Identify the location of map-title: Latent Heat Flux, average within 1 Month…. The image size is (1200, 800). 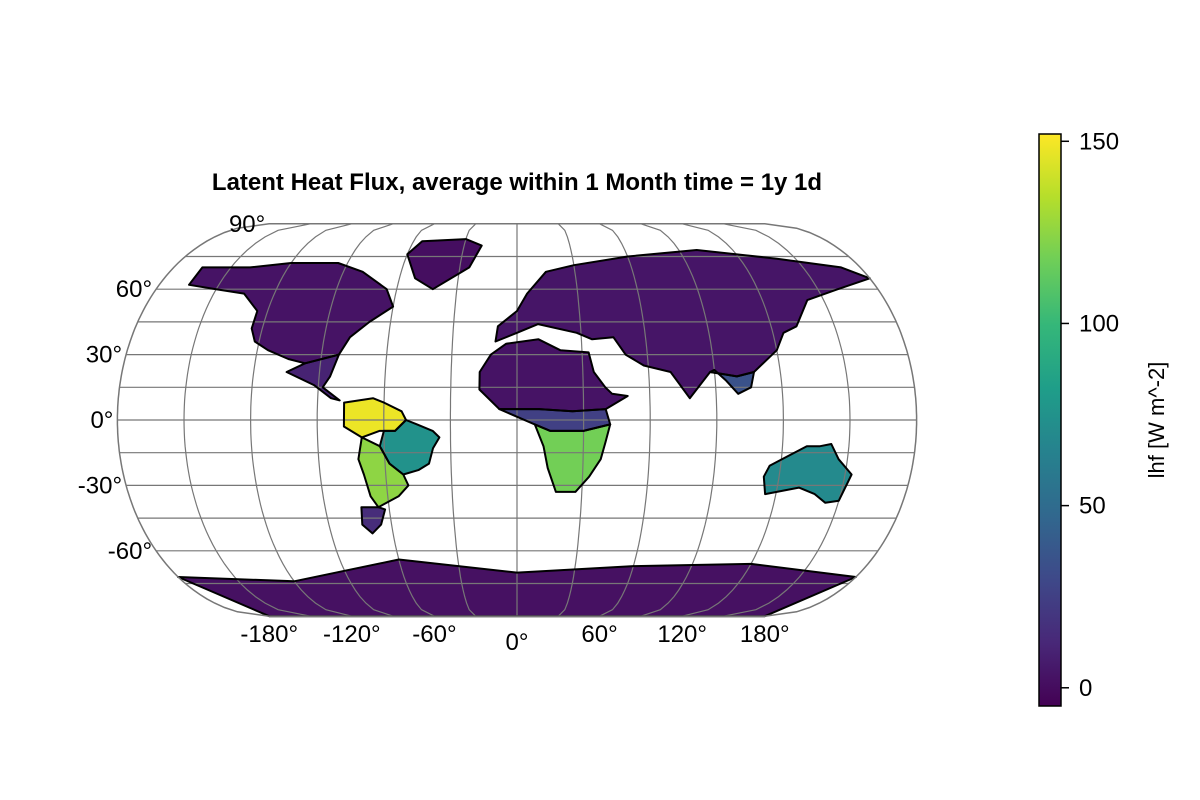
(517, 182).